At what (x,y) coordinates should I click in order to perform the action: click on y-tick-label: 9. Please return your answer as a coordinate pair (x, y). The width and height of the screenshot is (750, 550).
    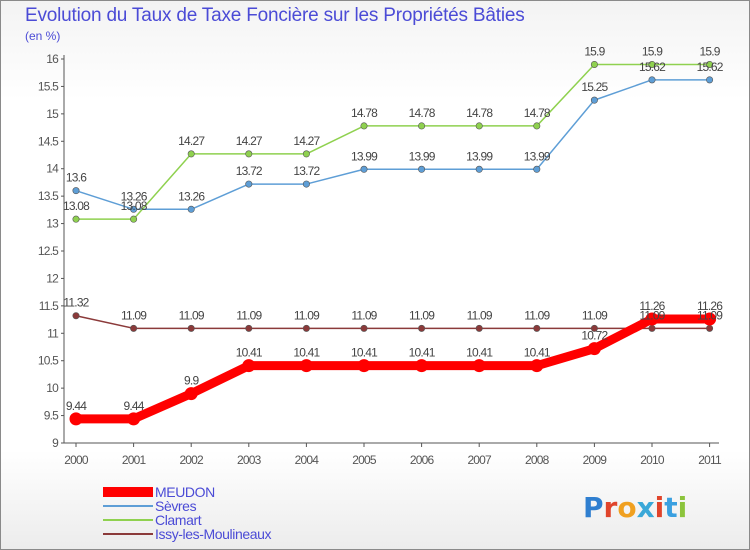
    Looking at the image, I should click on (55, 443).